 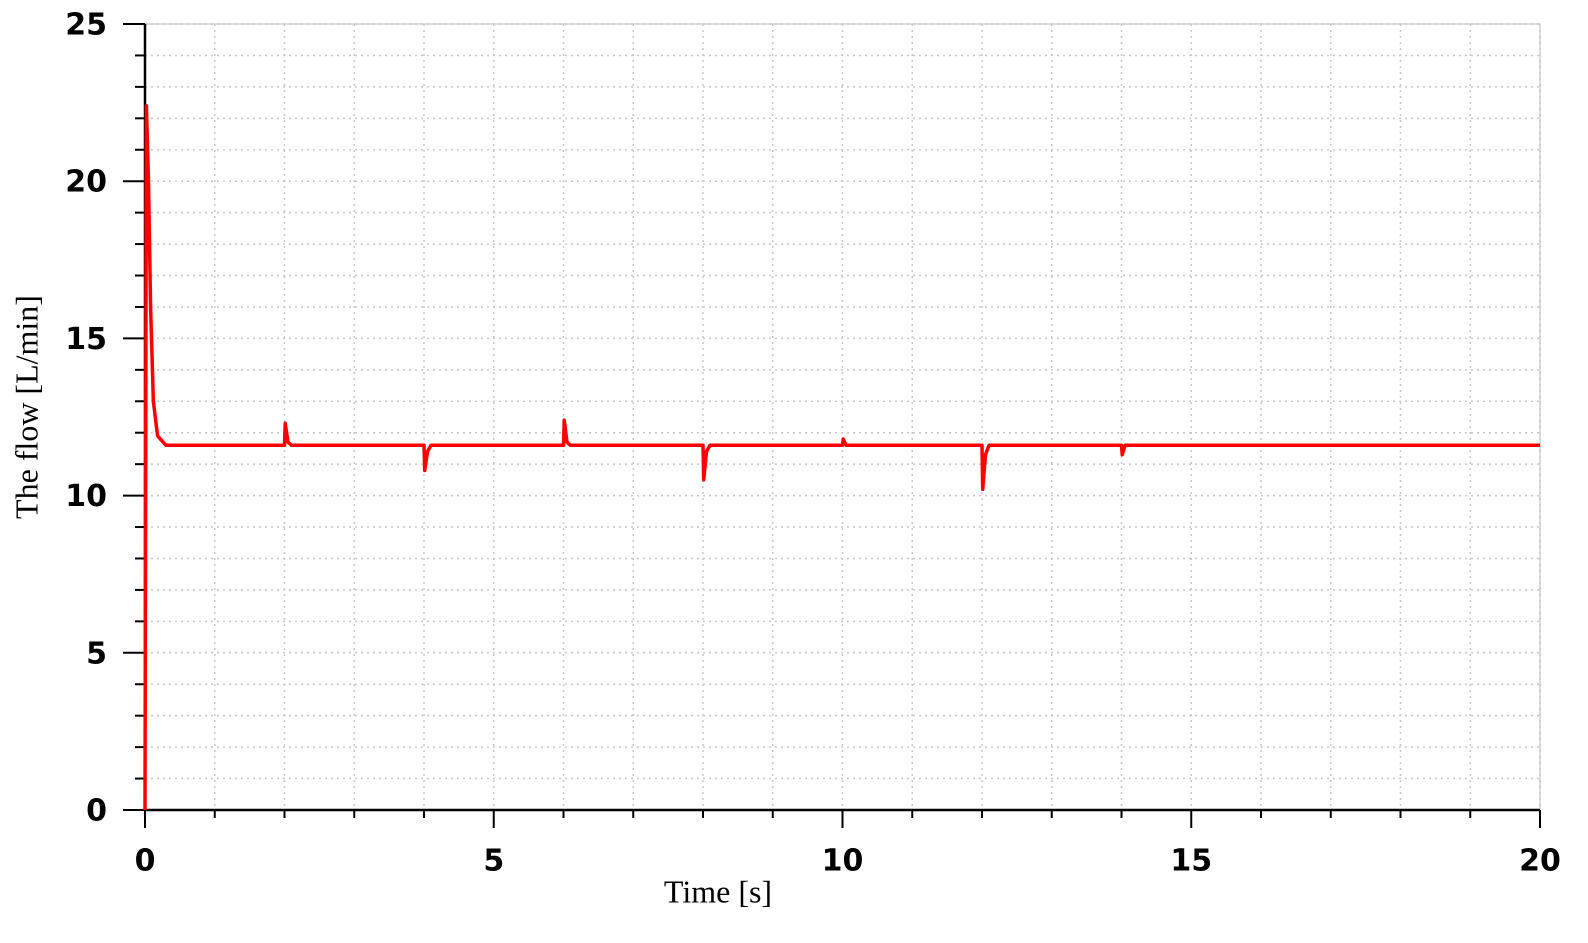 What do you see at coordinates (1191, 861) in the screenshot?
I see `x-tick-label: 15` at bounding box center [1191, 861].